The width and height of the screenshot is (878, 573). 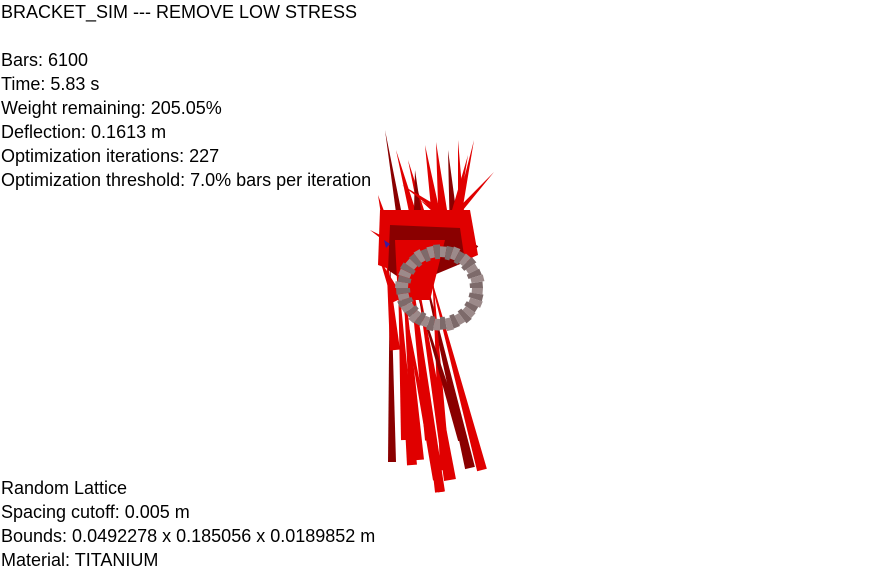 What do you see at coordinates (111, 108) in the screenshot?
I see `stat-weight-remaining: Weight remaining: 205.05%` at bounding box center [111, 108].